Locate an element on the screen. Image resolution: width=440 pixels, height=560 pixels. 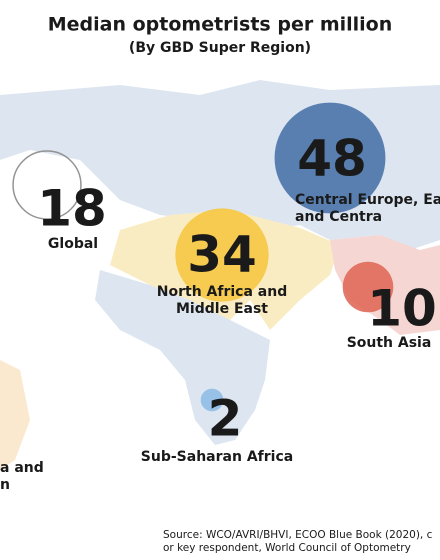
subtitle: (By GBD Super Region) is located at coordinates (220, 48).